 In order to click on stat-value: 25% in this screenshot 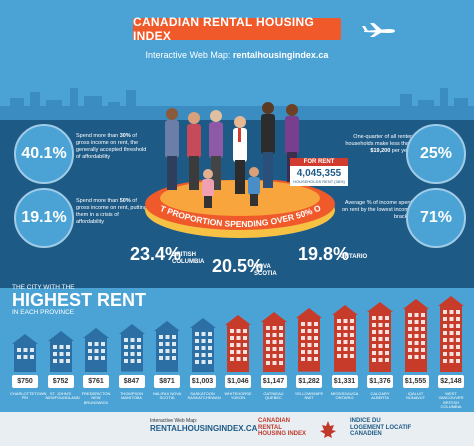, I will do `click(436, 153)`.